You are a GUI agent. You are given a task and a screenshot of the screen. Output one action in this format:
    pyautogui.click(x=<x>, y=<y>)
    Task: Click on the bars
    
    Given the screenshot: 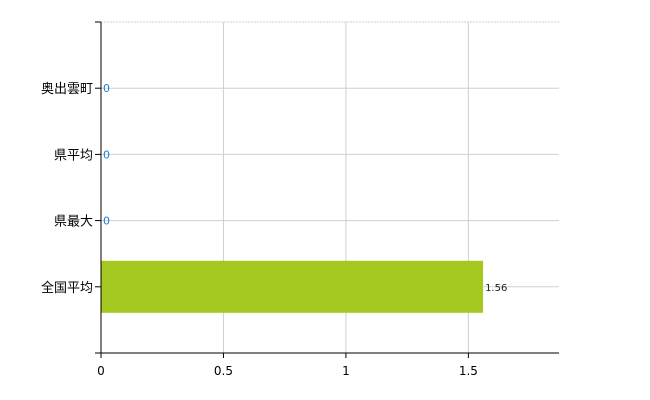 What is the action you would take?
    pyautogui.click(x=292, y=286)
    